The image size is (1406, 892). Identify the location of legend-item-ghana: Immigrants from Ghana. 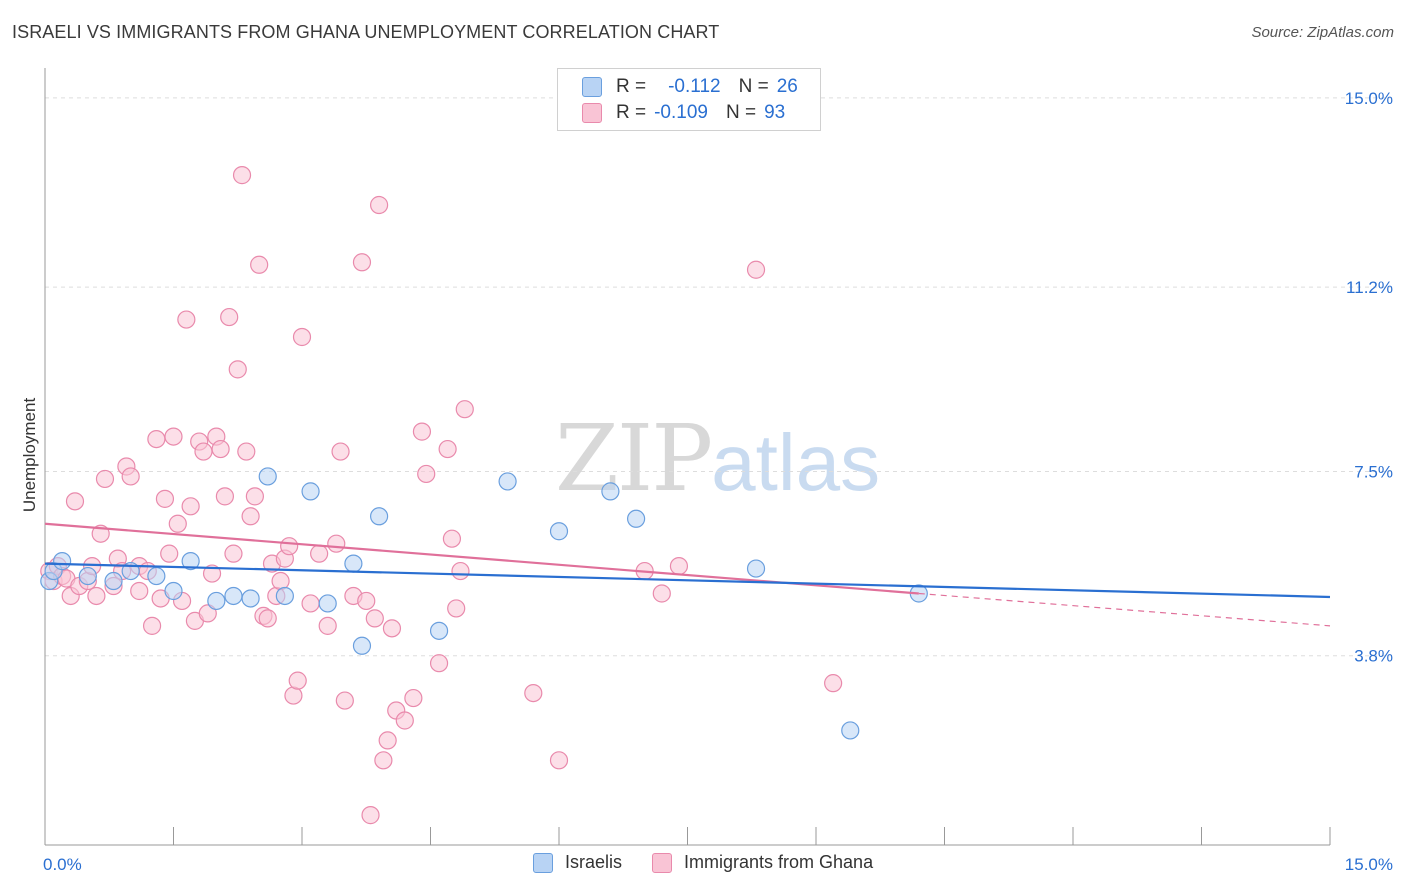
(762, 862).